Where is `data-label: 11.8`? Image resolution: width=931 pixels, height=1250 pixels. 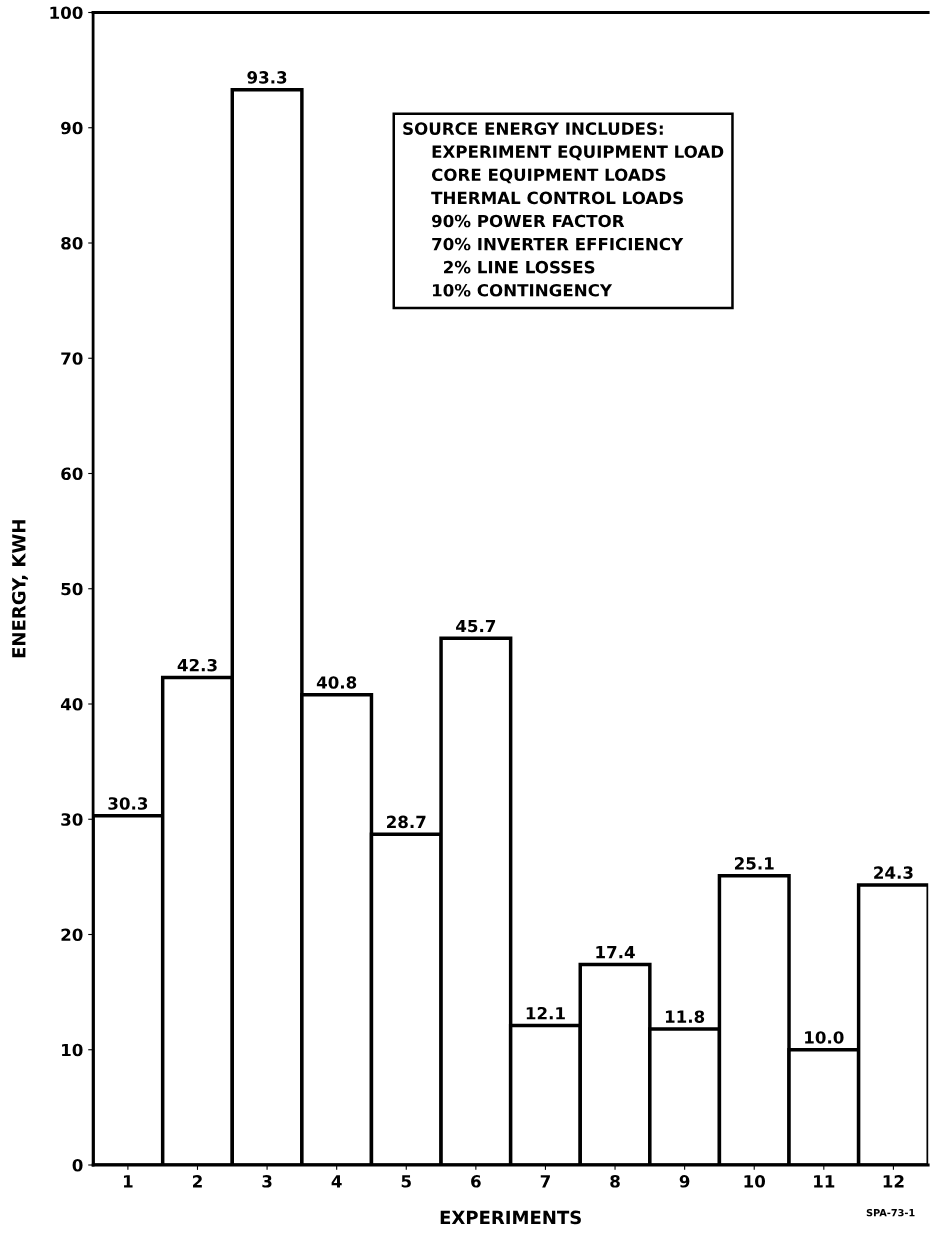
data-label: 11.8 is located at coordinates (685, 1016).